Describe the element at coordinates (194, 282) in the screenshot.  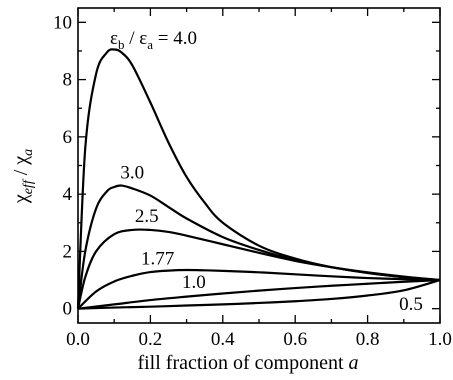
I see `series-label: 1.0` at that location.